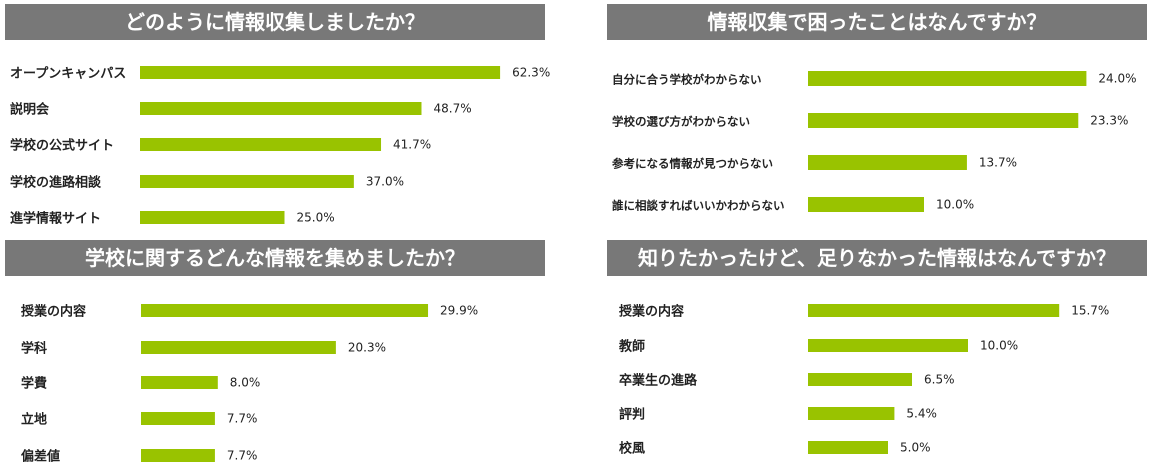 This screenshot has height=472, width=1150. I want to click on category-label: 学科, so click(34, 349).